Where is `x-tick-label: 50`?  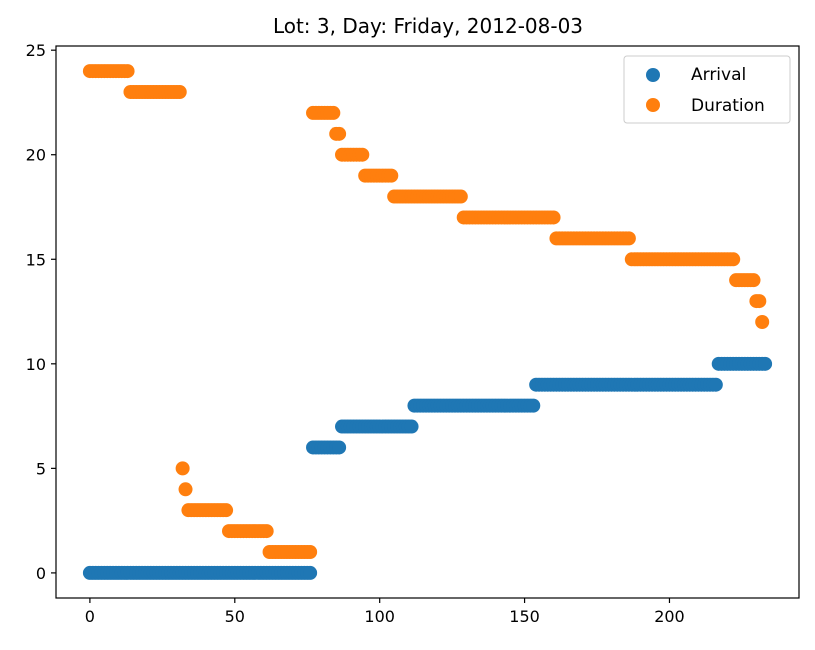
x-tick-label: 50 is located at coordinates (235, 616).